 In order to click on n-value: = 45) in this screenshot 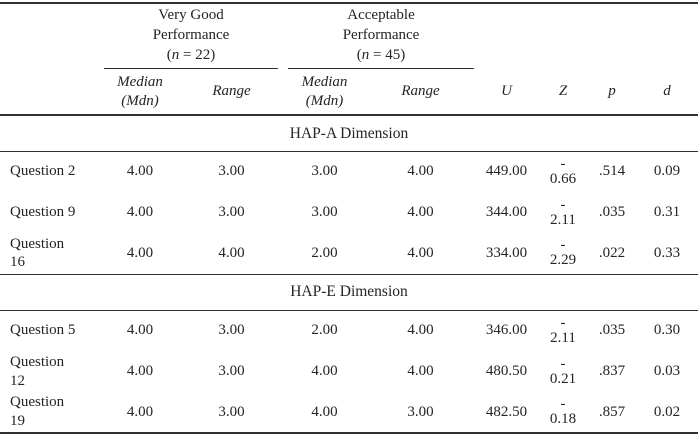, I will do `click(387, 55)`.